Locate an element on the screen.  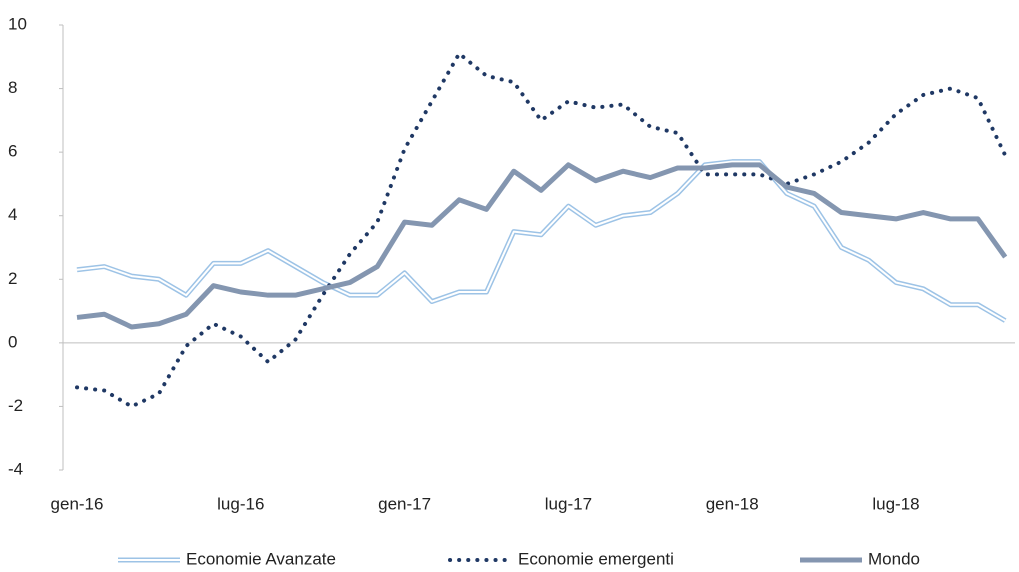
x-tick-label: gen-18 is located at coordinates (732, 503).